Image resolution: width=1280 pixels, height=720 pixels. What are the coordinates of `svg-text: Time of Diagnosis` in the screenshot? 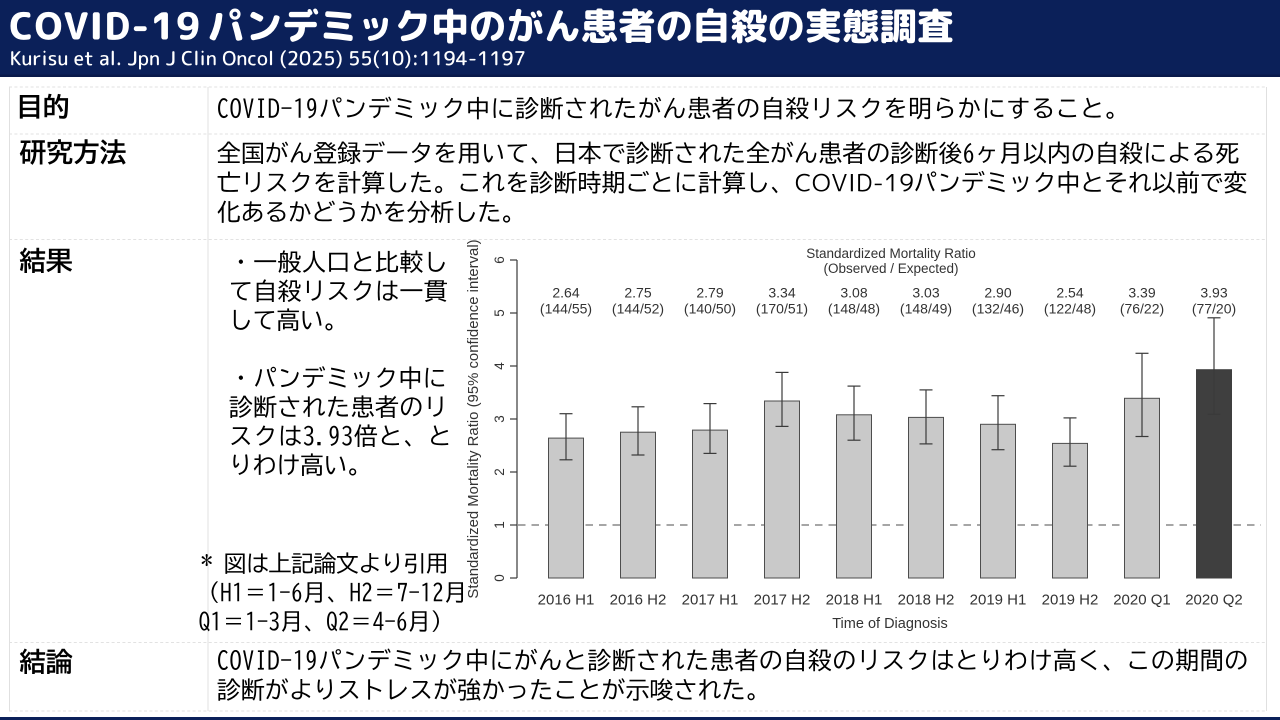 It's located at (890, 624).